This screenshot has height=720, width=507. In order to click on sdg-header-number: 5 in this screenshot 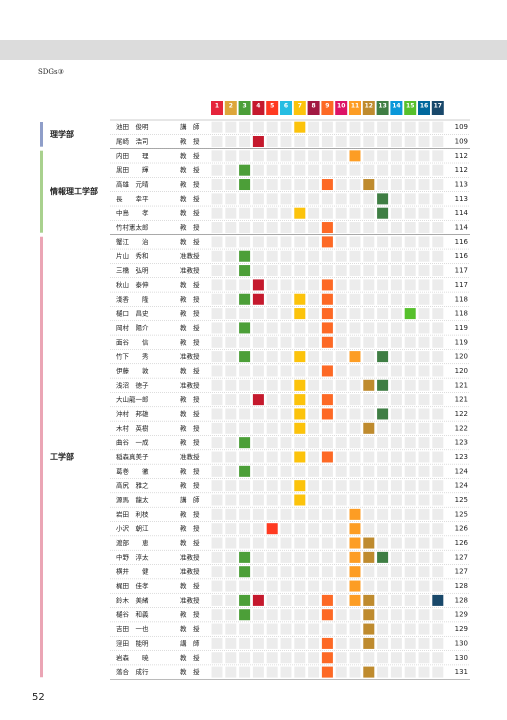, I will do `click(272, 106)`.